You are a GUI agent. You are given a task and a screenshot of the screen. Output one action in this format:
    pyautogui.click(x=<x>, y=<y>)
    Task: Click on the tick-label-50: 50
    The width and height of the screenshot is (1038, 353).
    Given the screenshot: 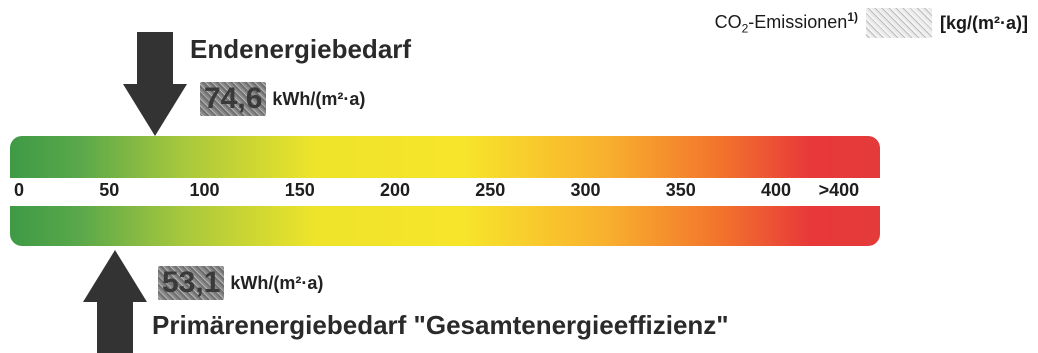 What is the action you would take?
    pyautogui.click(x=109, y=190)
    